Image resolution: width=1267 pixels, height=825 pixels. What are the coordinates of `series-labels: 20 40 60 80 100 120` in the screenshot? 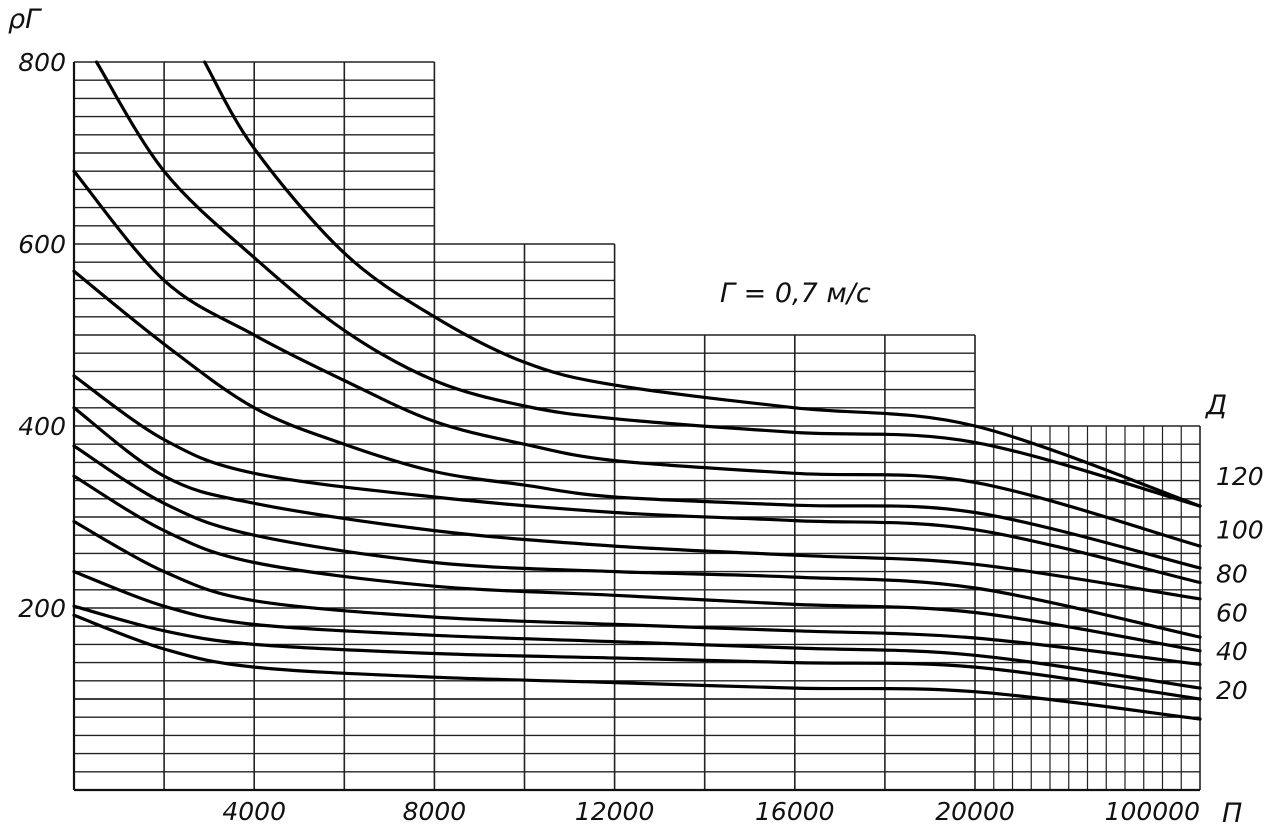 It's located at (1240, 583).